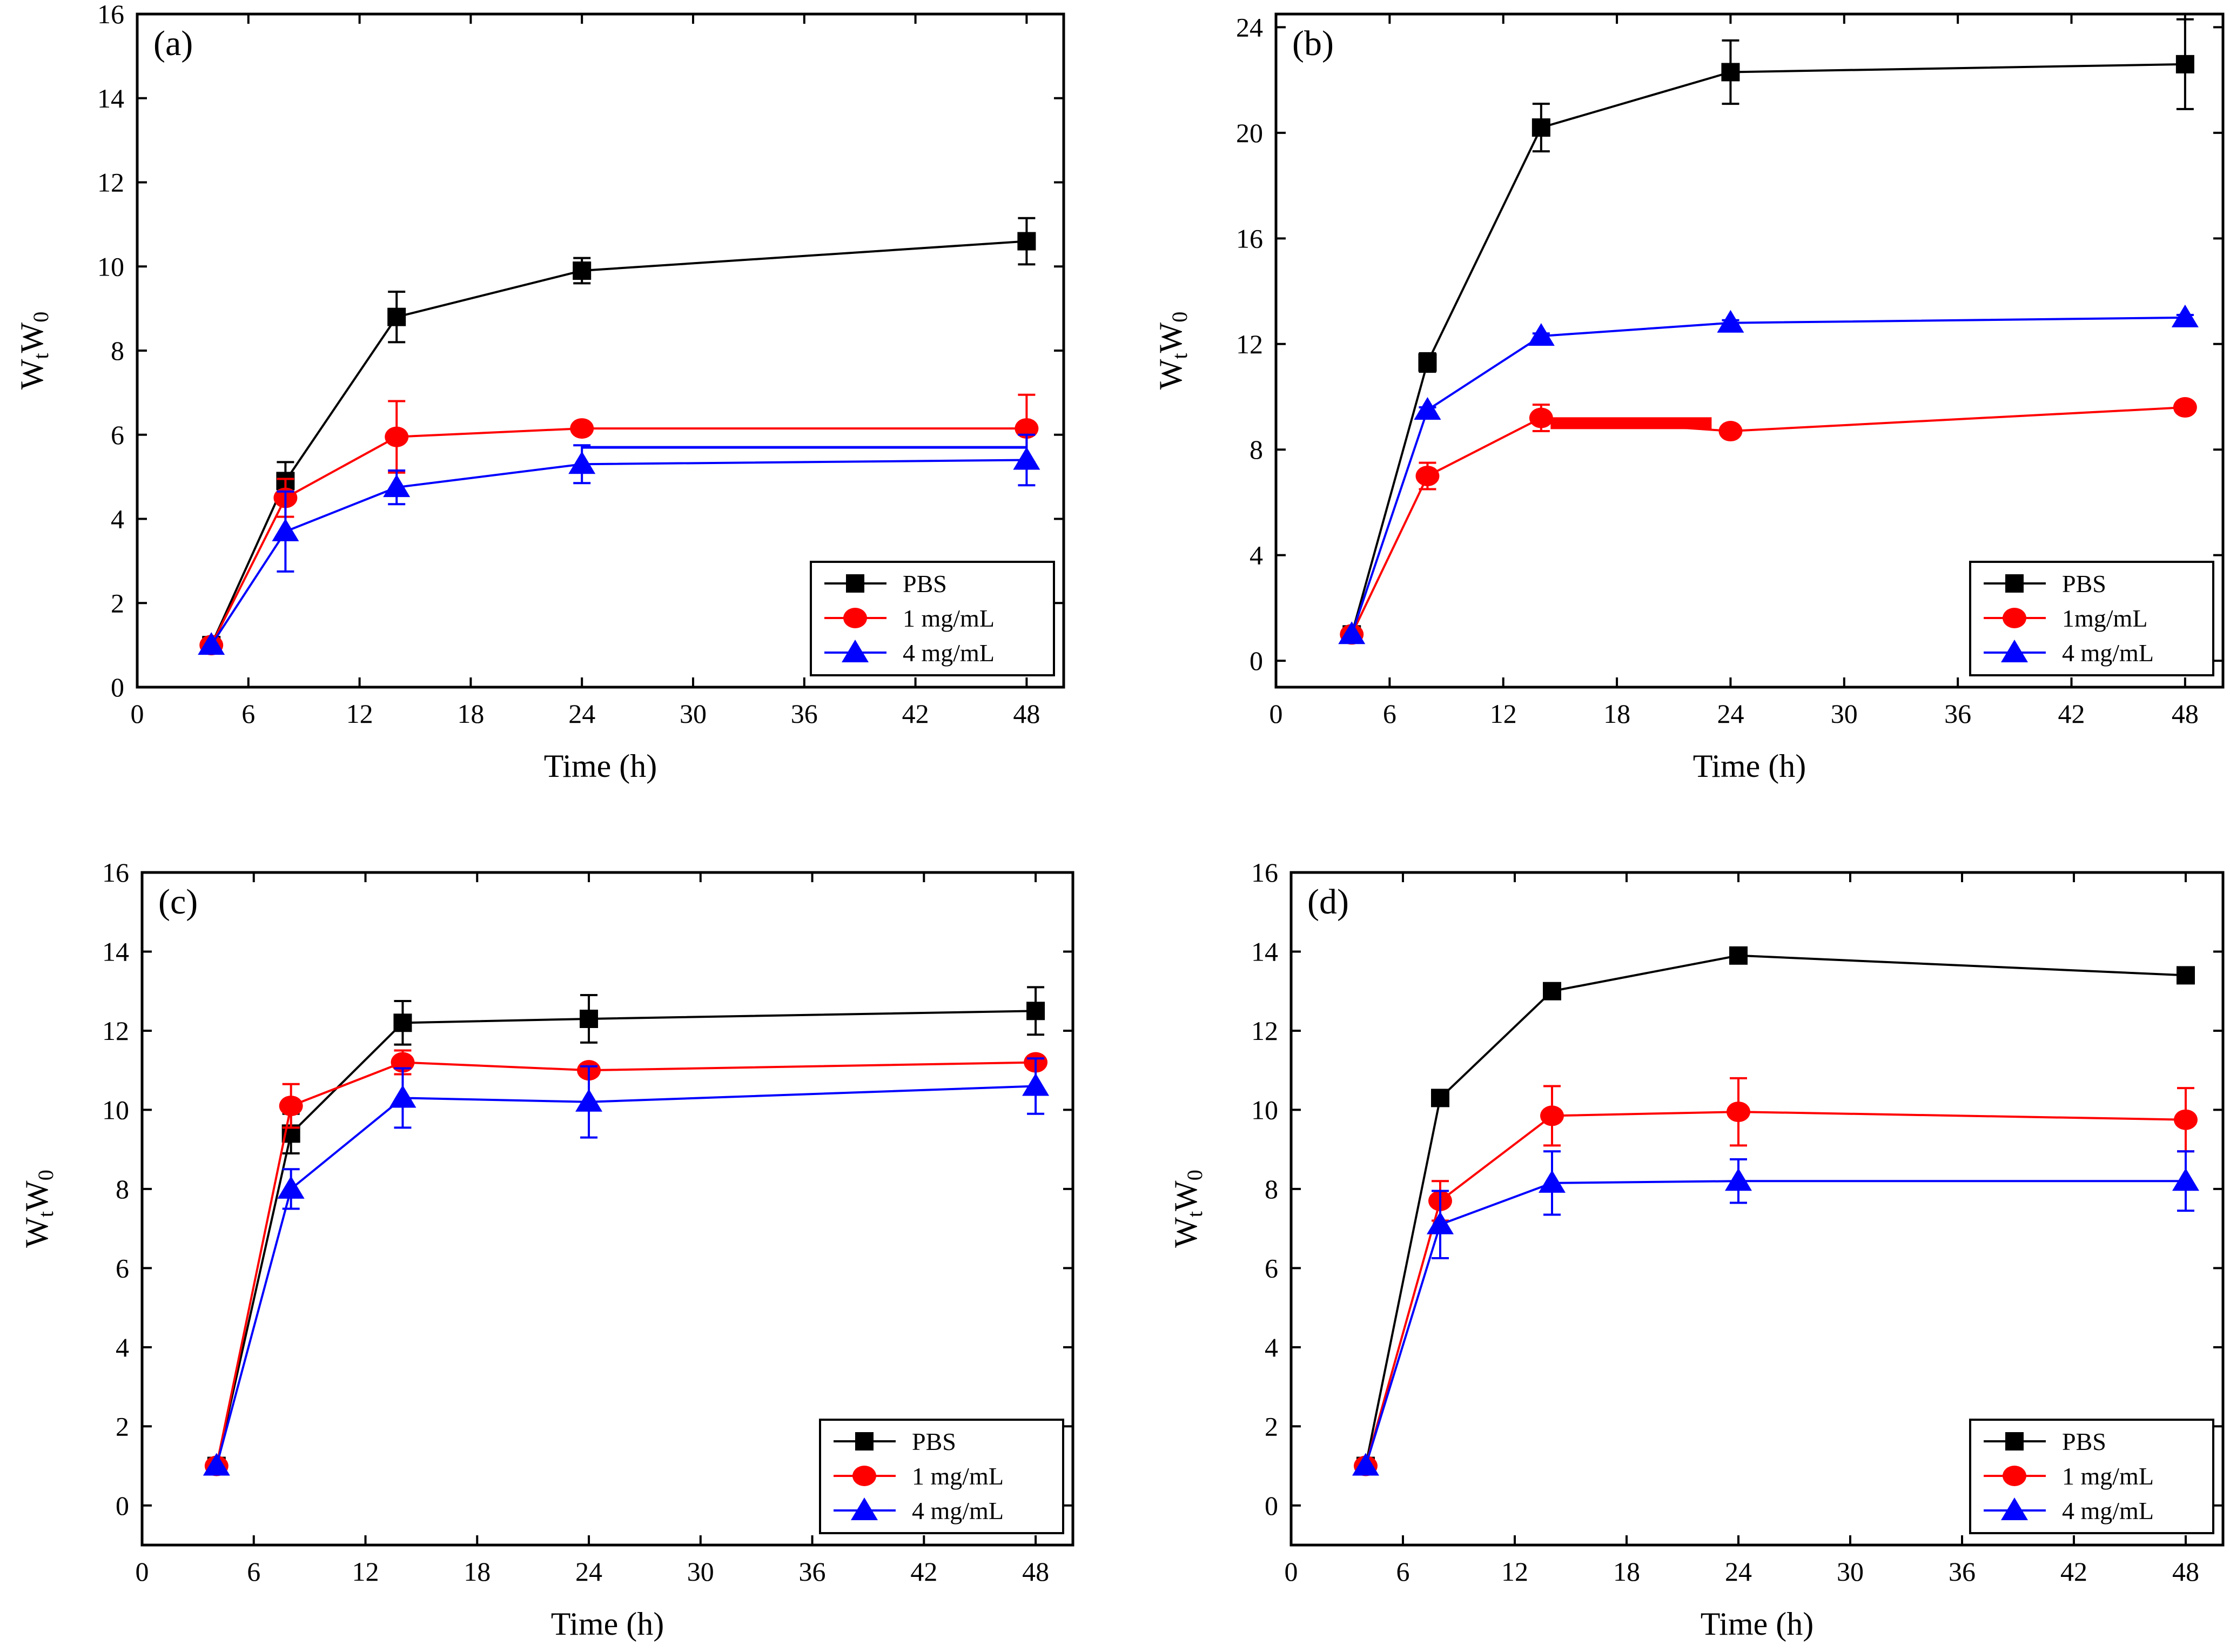 The width and height of the screenshot is (2230, 1652). Describe the element at coordinates (619, 544) in the screenshot. I see `series-4mg` at that location.